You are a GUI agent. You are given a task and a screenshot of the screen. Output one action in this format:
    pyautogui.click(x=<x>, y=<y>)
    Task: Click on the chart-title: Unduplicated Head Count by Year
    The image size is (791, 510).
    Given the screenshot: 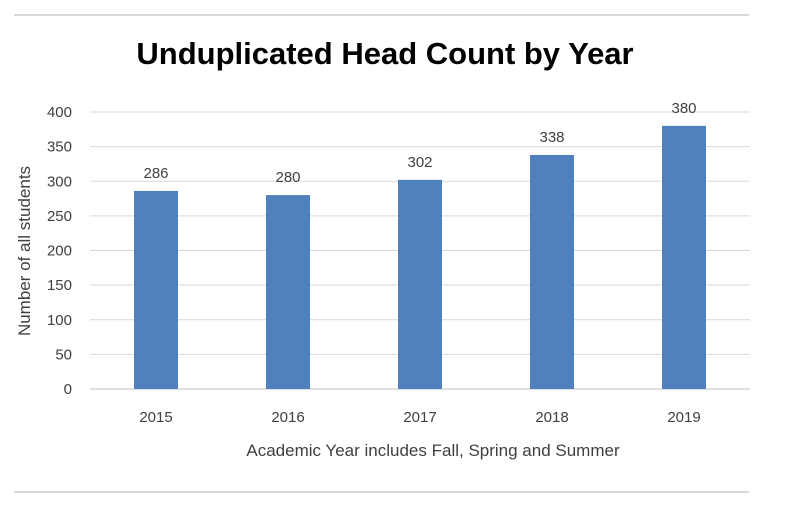 What is the action you would take?
    pyautogui.click(x=384, y=53)
    